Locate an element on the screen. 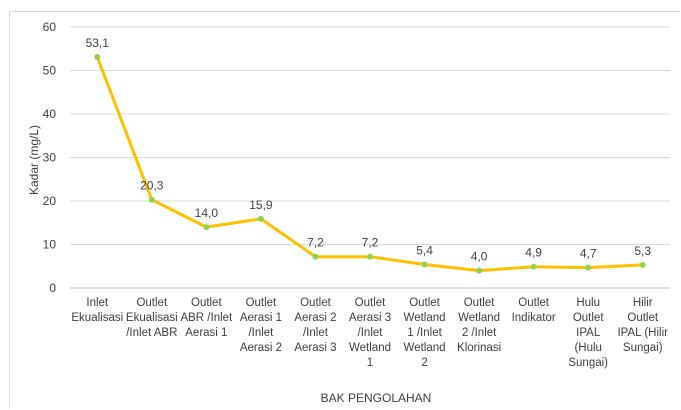 Image resolution: width=681 pixels, height=410 pixels. x-tick-label: Outlet Aerasi 3/Inlet Wetland 1 is located at coordinates (370, 333).